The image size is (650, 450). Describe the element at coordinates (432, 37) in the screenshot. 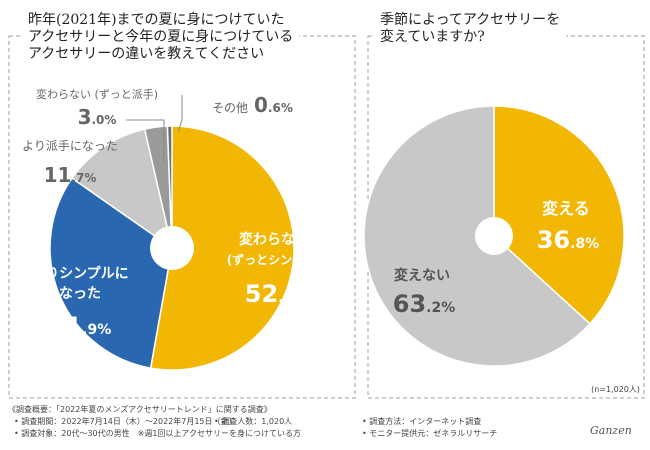

I see `right-title-line-2: 変えていますか?` at that location.